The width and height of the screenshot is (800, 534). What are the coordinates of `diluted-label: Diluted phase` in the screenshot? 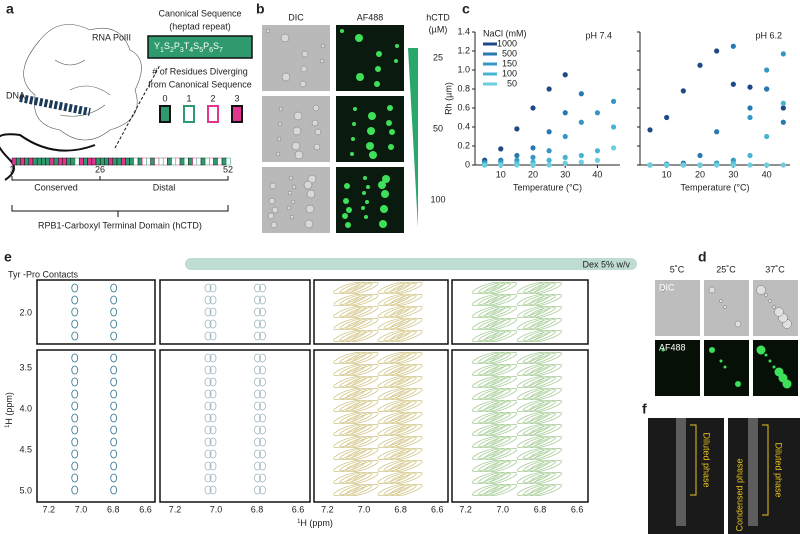 It's located at (779, 469).